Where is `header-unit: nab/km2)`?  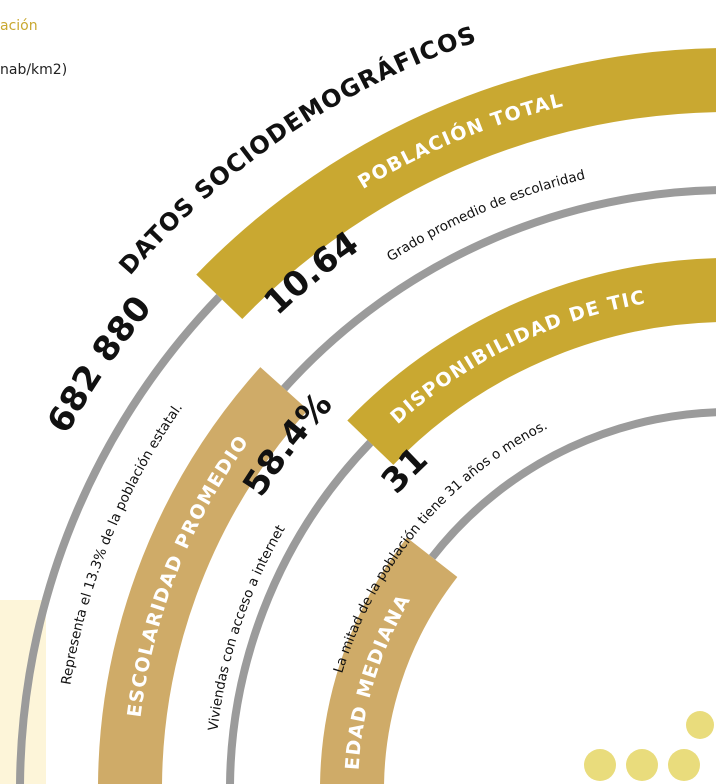
header-unit: nab/km2) is located at coordinates (33, 70).